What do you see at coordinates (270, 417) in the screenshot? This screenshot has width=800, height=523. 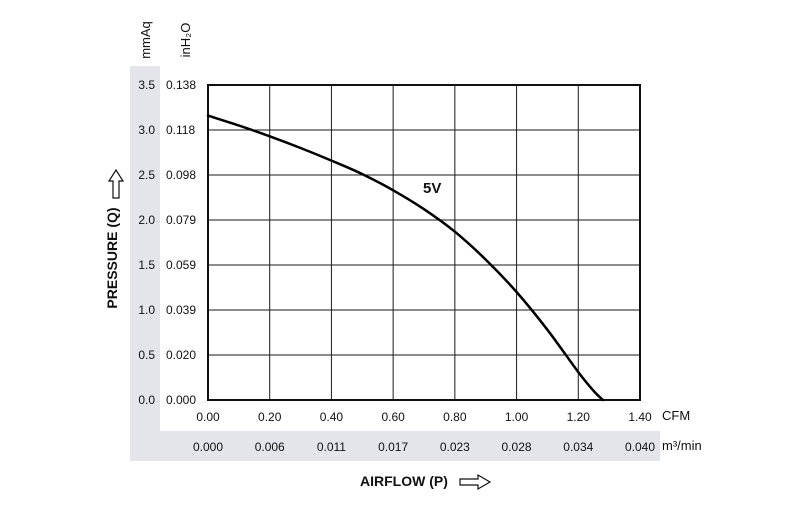 I see `x-tick-label-cfm: 0.20` at bounding box center [270, 417].